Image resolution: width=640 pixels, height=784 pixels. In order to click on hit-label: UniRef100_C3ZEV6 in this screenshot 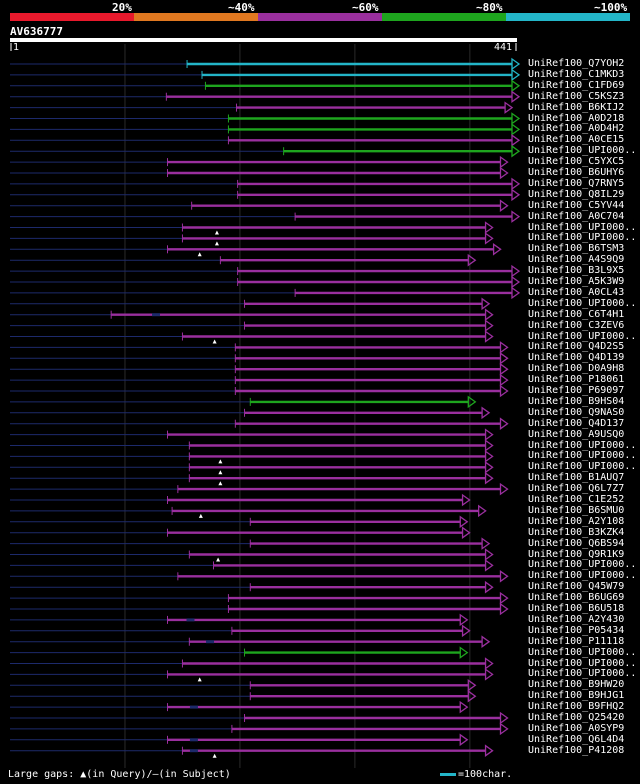, I will do `click(576, 325)`.